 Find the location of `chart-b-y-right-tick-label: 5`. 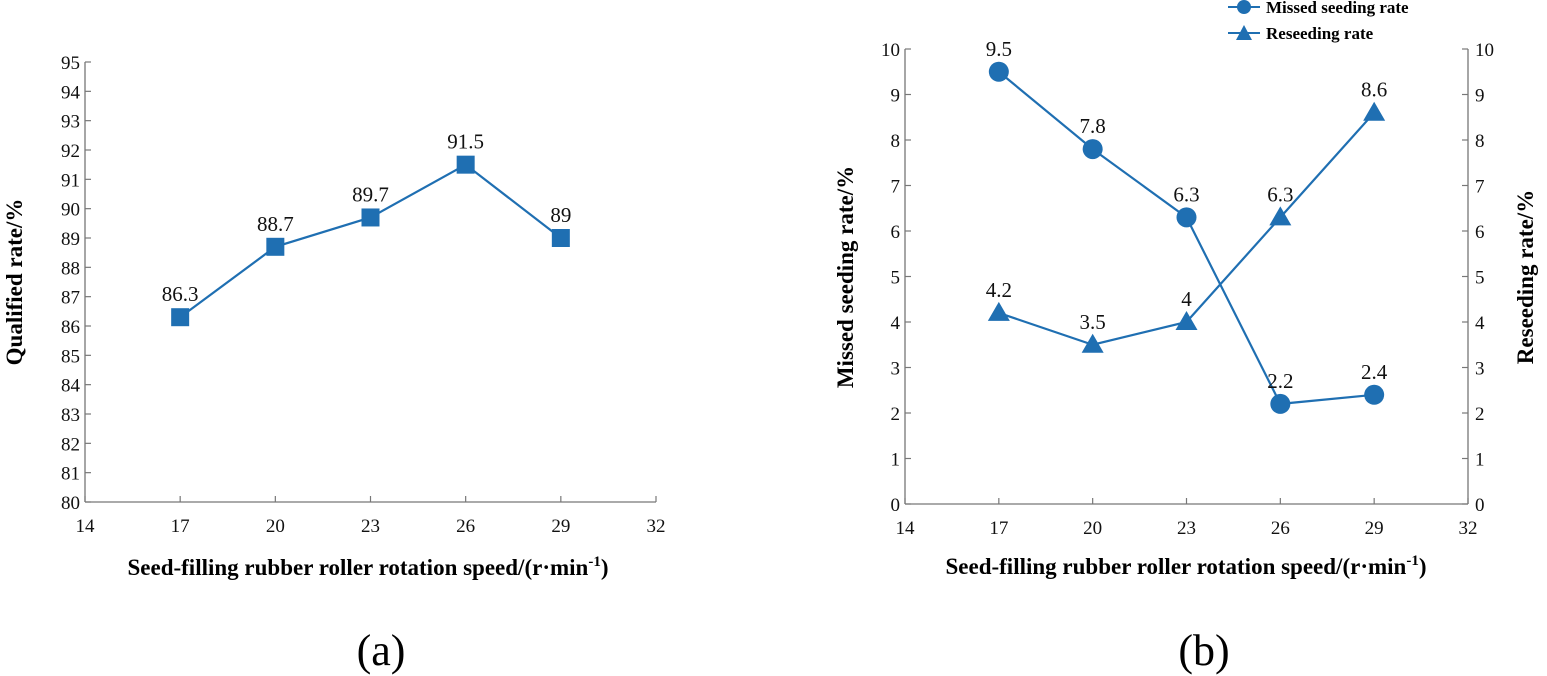

chart-b-y-right-tick-label: 5 is located at coordinates (1480, 278).